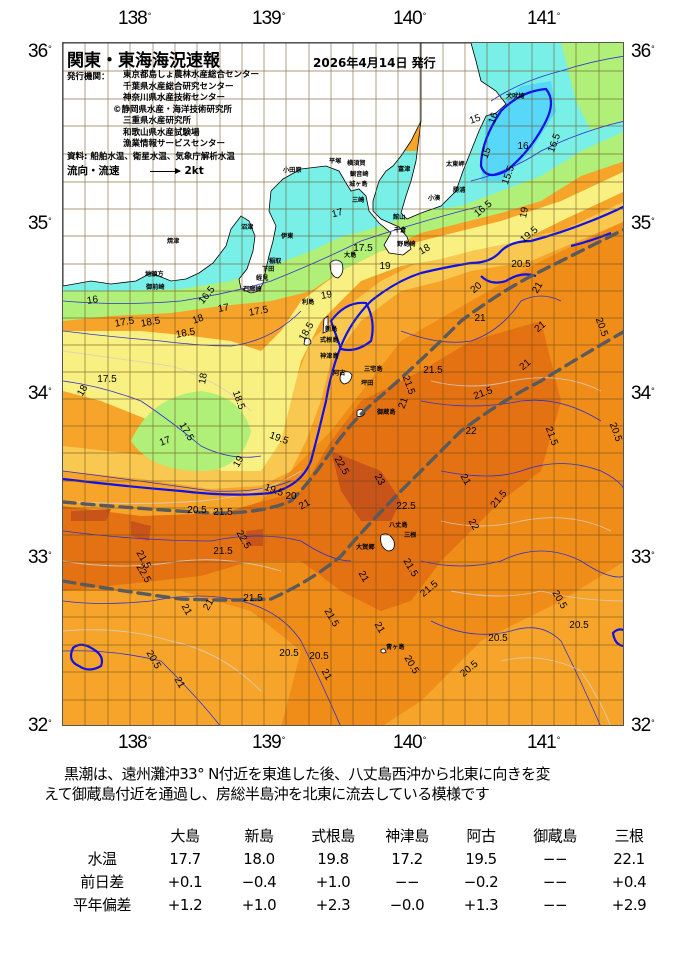  What do you see at coordinates (543, 18) in the screenshot?
I see `lon-label-141-top: 141°` at bounding box center [543, 18].